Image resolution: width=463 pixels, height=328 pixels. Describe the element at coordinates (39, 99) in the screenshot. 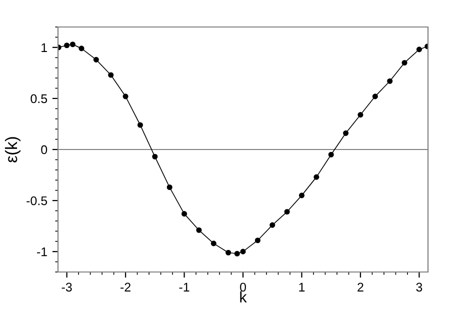

I see `y-tick-label: 0.5` at that location.